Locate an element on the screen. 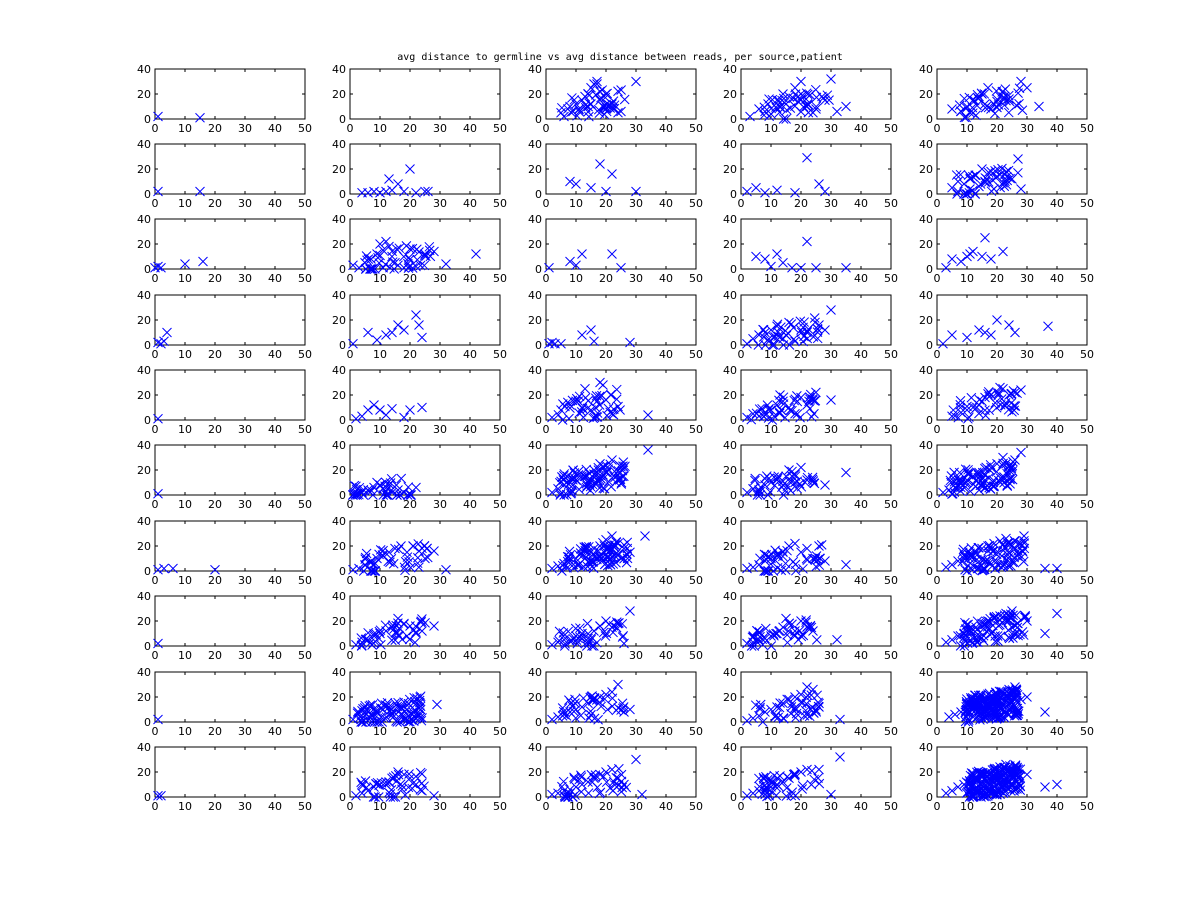 The image size is (1200, 901). subplot-r0-c4: 0 10 20 30 40 50 0 20 40 is located at coordinates (1006, 99).